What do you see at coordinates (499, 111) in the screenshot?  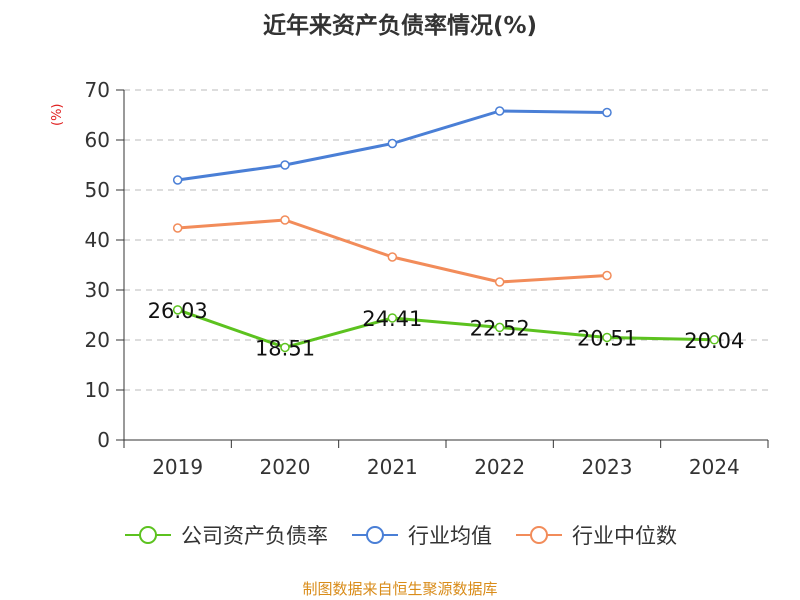 I see `point-1-2022` at bounding box center [499, 111].